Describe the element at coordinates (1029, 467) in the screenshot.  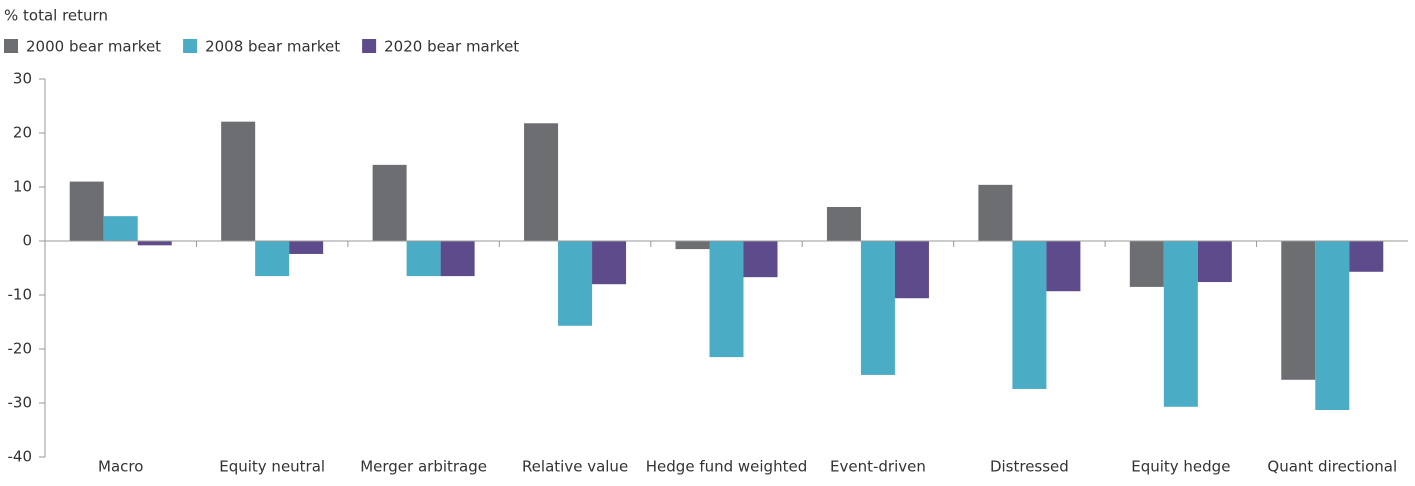
I see `x-tick-label: Distressed` at that location.